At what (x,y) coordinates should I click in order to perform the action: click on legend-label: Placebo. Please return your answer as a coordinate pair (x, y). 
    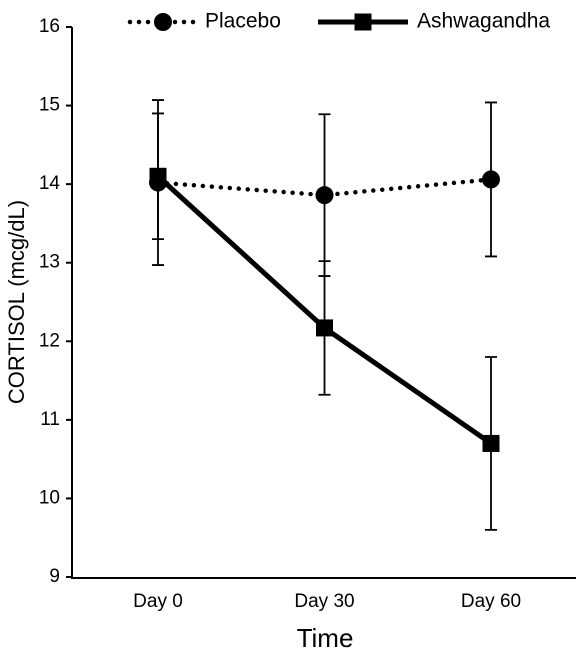
    Looking at the image, I should click on (243, 21).